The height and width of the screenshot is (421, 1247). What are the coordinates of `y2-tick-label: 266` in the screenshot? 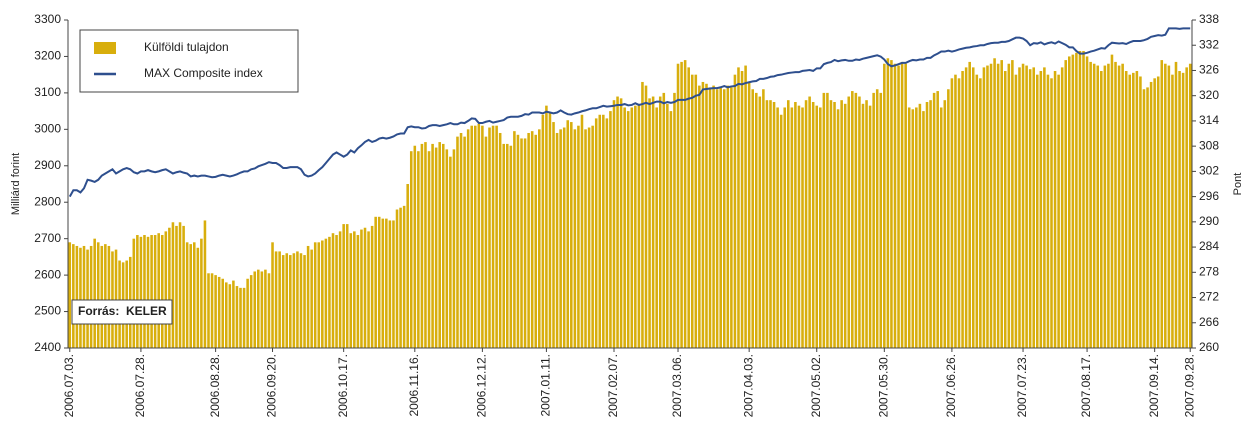 It's located at (1209, 322).